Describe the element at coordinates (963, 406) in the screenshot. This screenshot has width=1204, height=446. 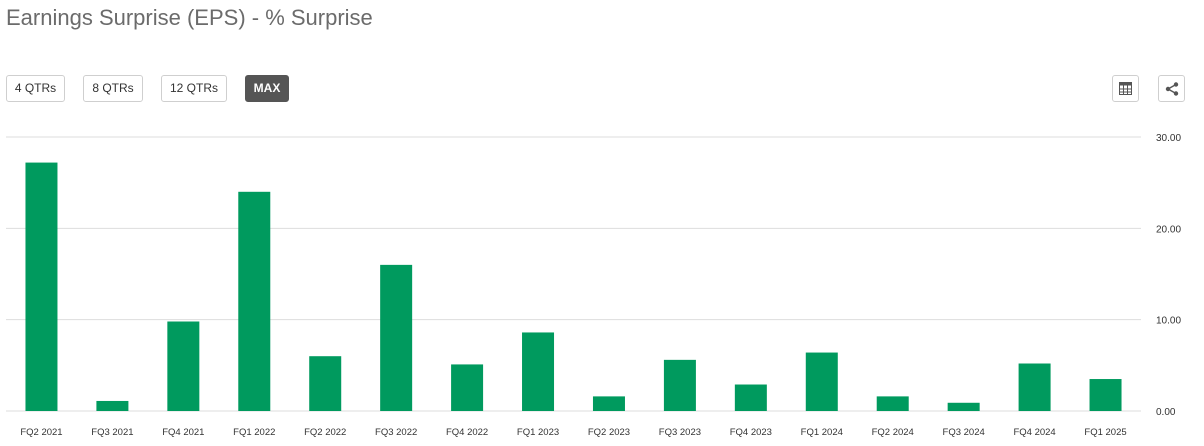
I see `bar-fq3-2024` at that location.